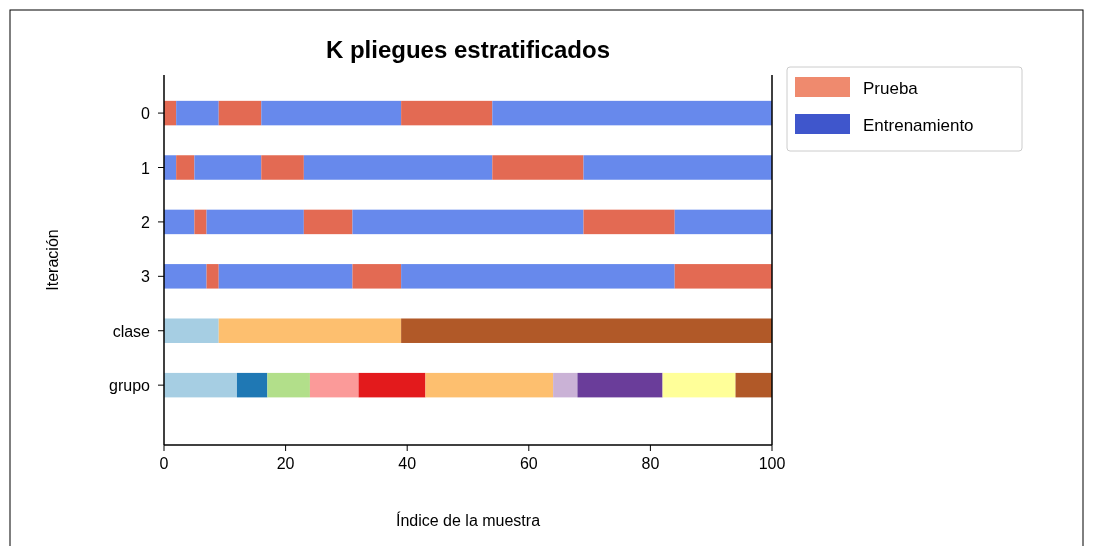 The height and width of the screenshot is (546, 1094). I want to click on y-tick-label: 0, so click(146, 114).